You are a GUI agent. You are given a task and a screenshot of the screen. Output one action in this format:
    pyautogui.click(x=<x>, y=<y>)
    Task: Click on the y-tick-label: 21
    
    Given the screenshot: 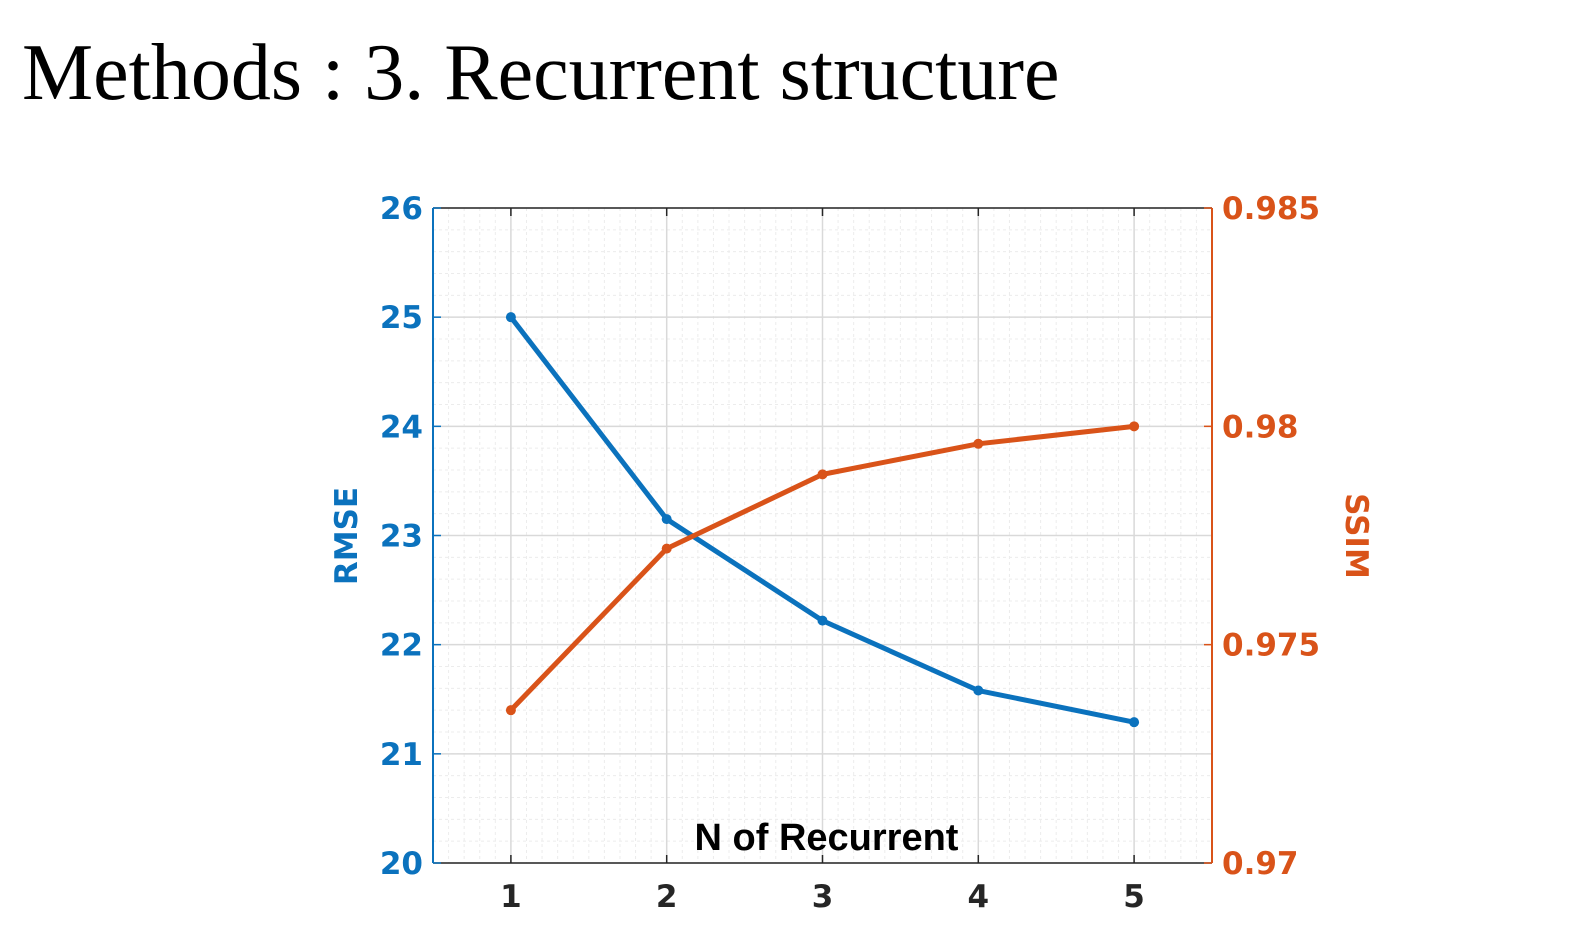 What is the action you would take?
    pyautogui.click(x=401, y=755)
    